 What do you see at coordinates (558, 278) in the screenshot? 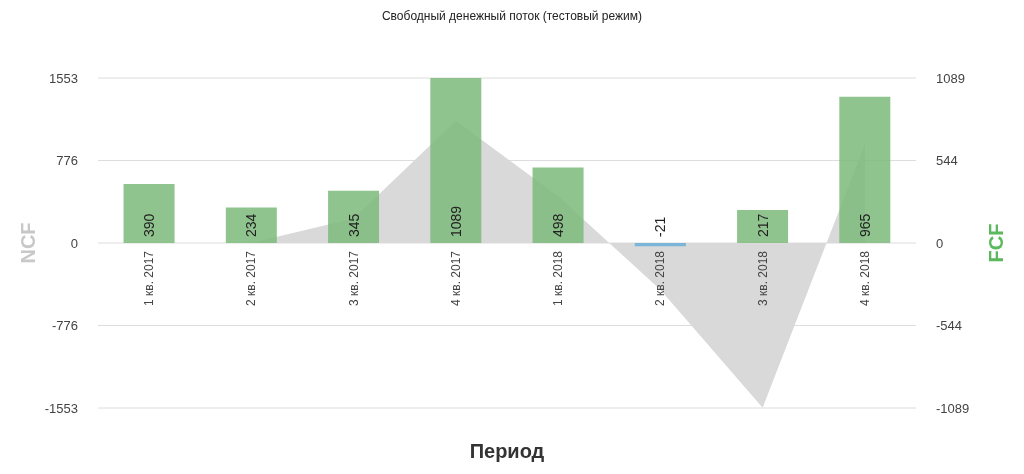
I see `x-tick-label: 1 кв. 2018` at bounding box center [558, 278].